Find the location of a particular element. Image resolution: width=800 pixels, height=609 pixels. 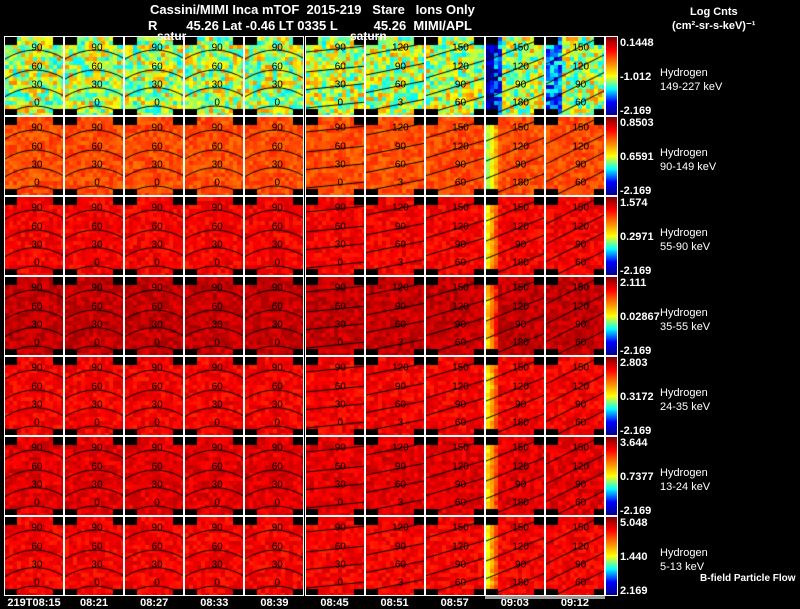

colorbar is located at coordinates (611, 76).